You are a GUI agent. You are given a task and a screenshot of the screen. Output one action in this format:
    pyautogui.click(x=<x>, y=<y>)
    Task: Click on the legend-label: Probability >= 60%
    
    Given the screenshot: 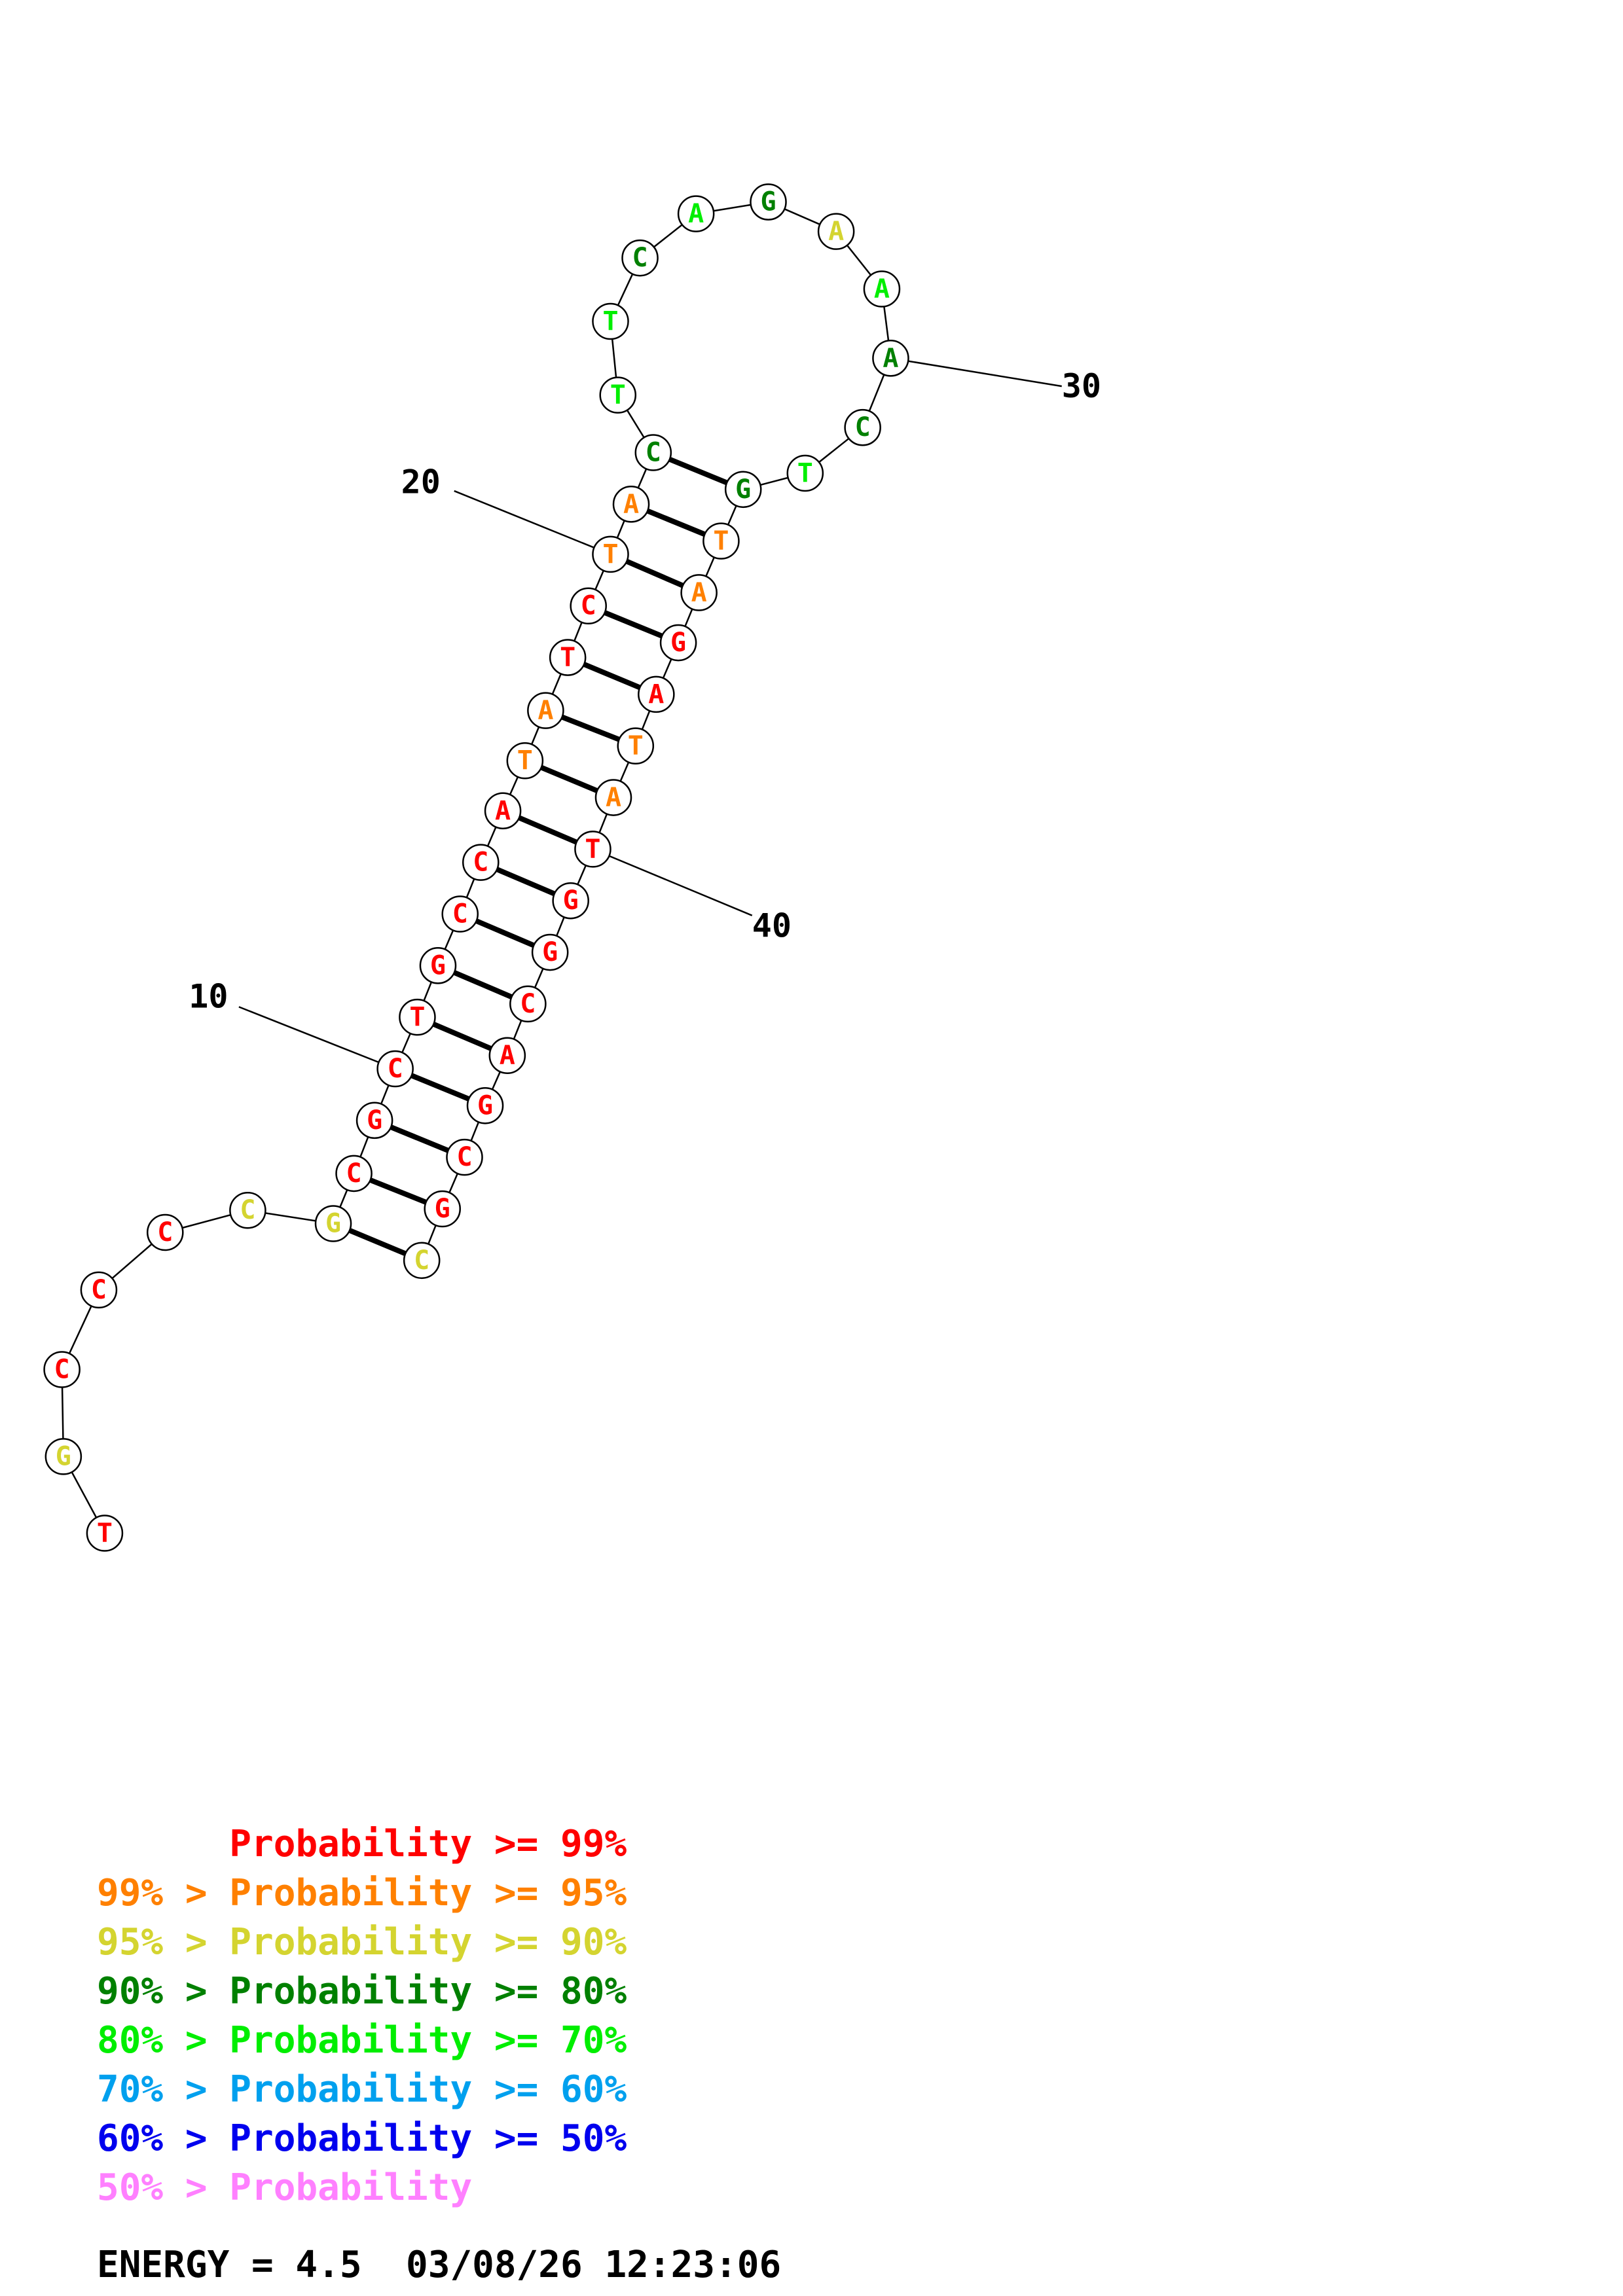 What is the action you would take?
    pyautogui.click(x=428, y=2089)
    